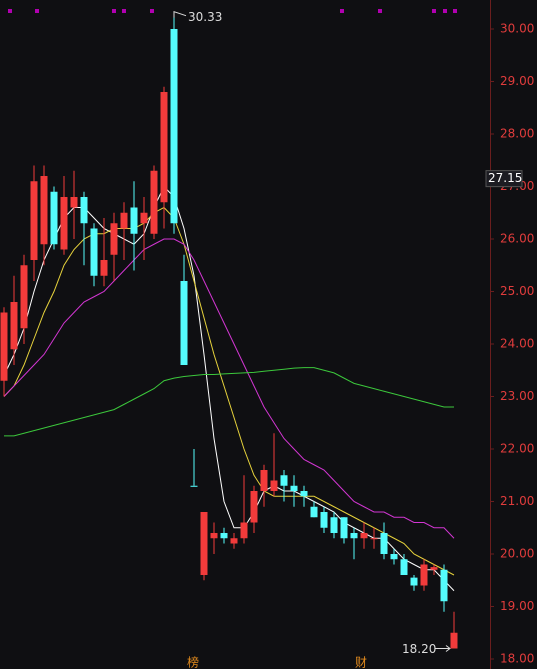 This screenshot has width=537, height=669. I want to click on y-tick-label: 18.00, so click(517, 659).